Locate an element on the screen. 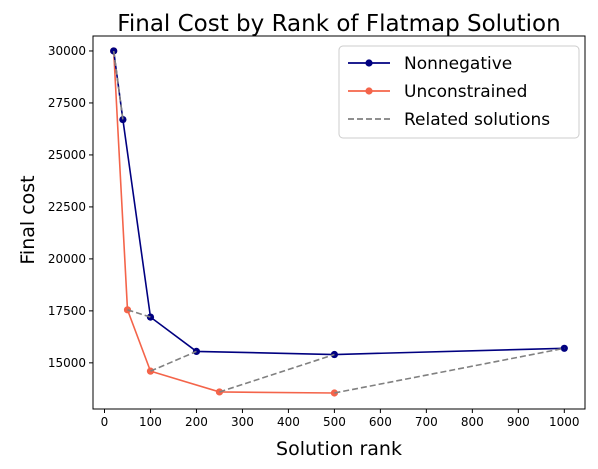 This screenshot has width=598, height=469. y-tick-label: 30000 is located at coordinates (67, 51).